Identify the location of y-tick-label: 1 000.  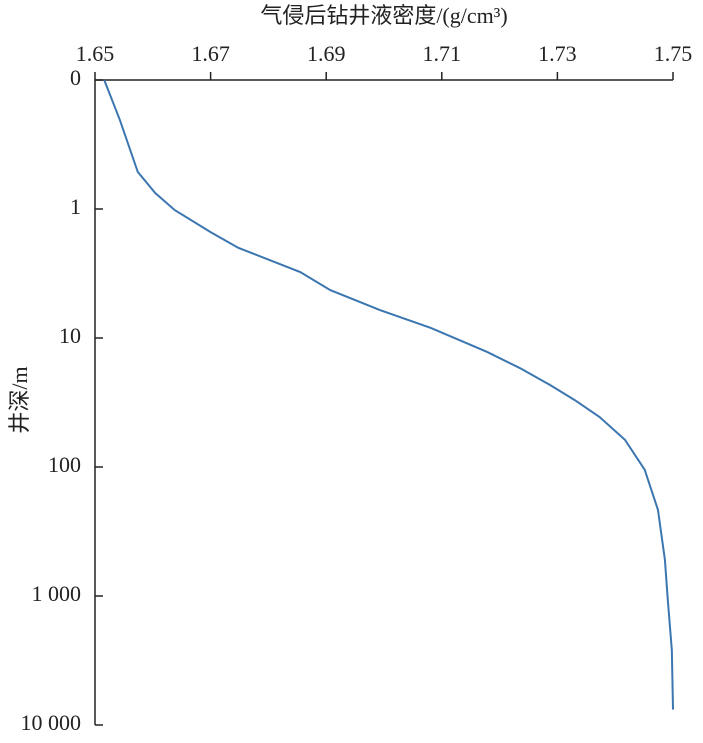
(57, 593).